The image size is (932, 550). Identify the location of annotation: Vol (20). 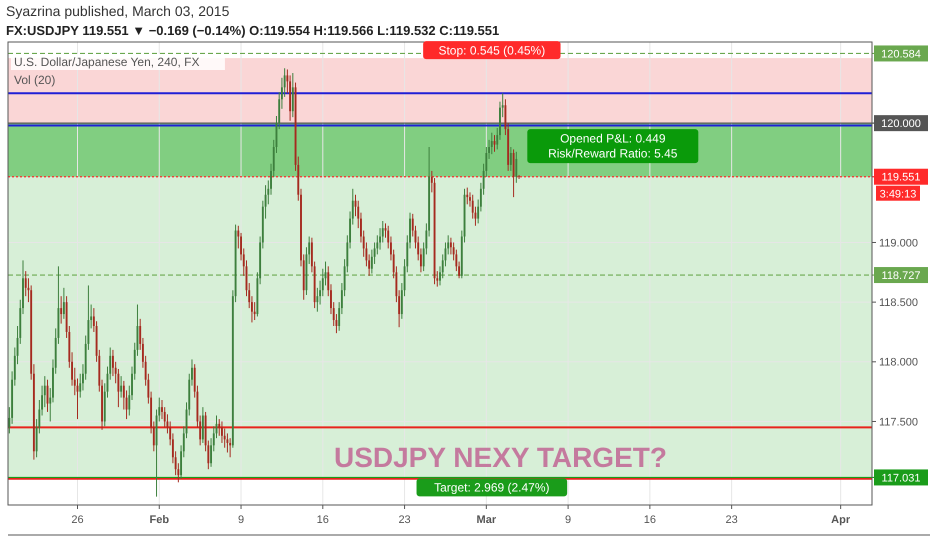
(35, 80).